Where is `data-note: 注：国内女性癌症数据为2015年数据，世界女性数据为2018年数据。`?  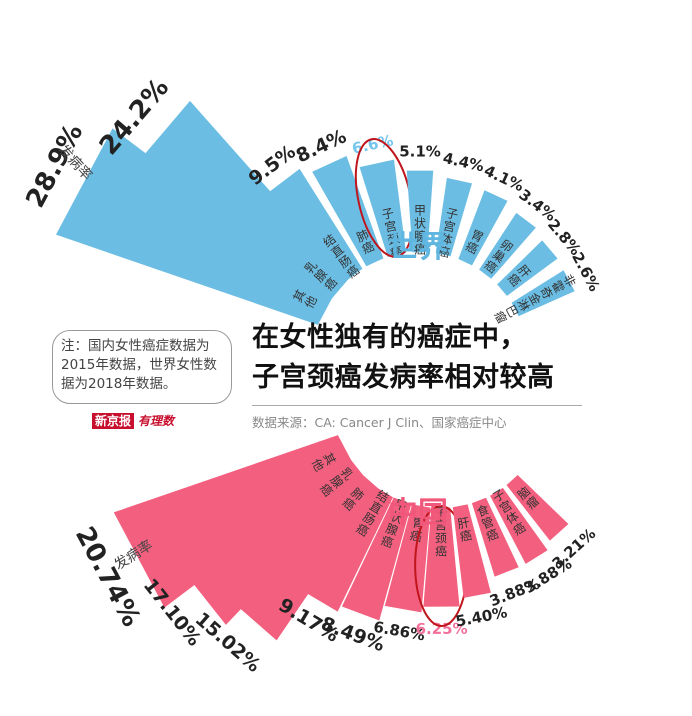 data-note: 注：国内女性癌症数据为2015年数据，世界女性数据为2018年数据。 is located at coordinates (142, 367).